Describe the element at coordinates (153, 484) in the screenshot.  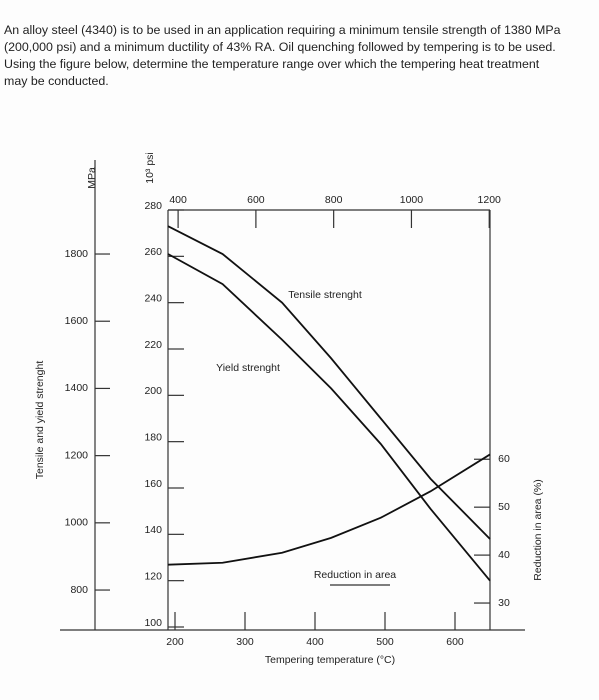
I see `y-tick-label: 160` at that location.